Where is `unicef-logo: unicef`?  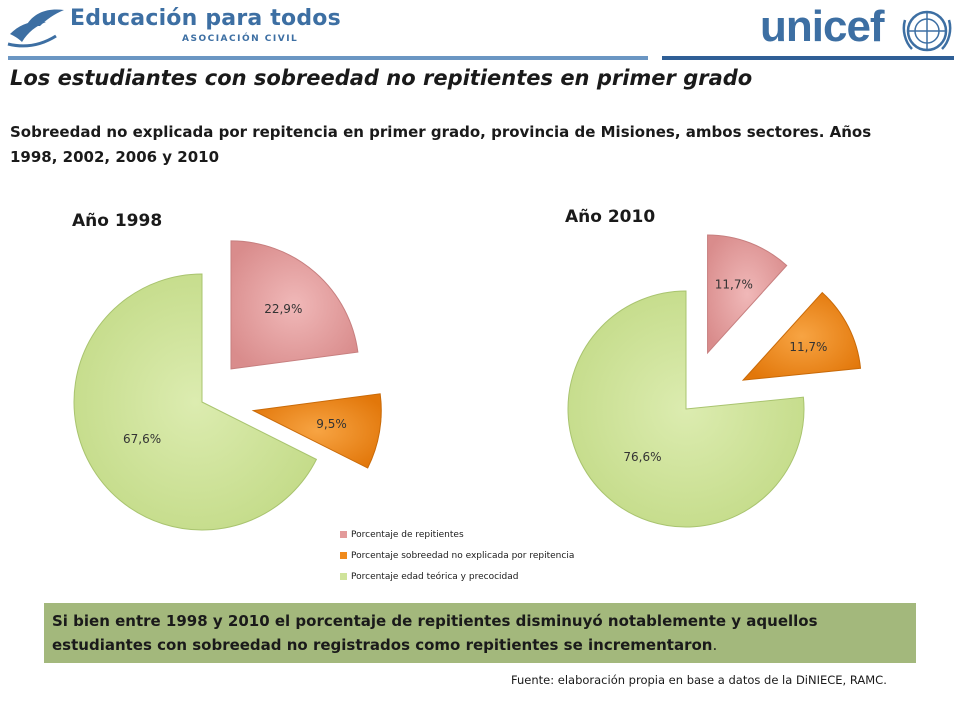
unicef-logo: unicef is located at coordinates (858, 29).